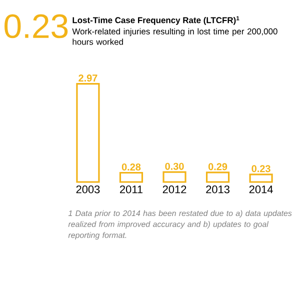 The width and height of the screenshot is (300, 300). I want to click on data-label: 0.29, so click(218, 166).